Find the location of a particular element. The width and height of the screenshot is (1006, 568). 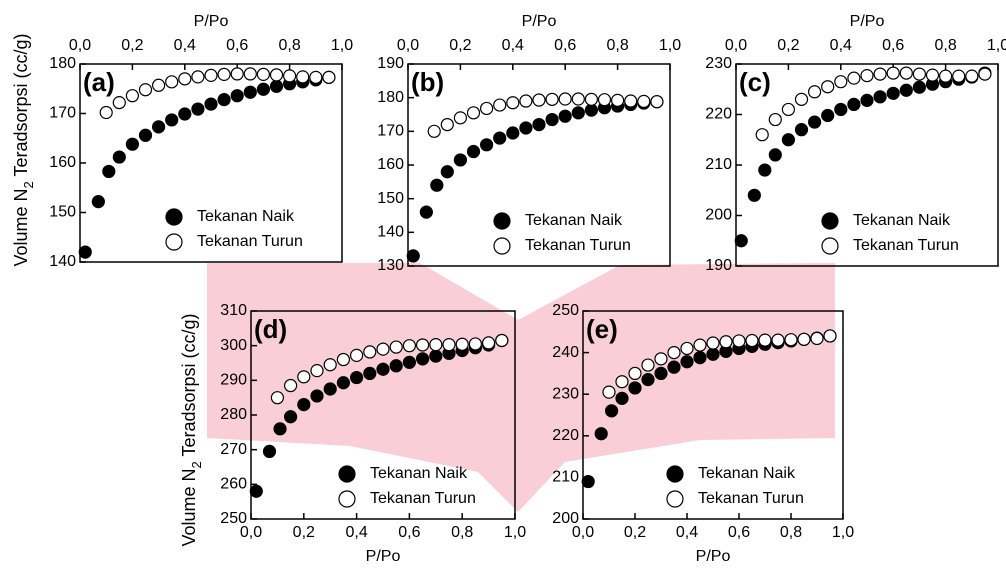

y-tick-label: 230 is located at coordinates (718, 63).